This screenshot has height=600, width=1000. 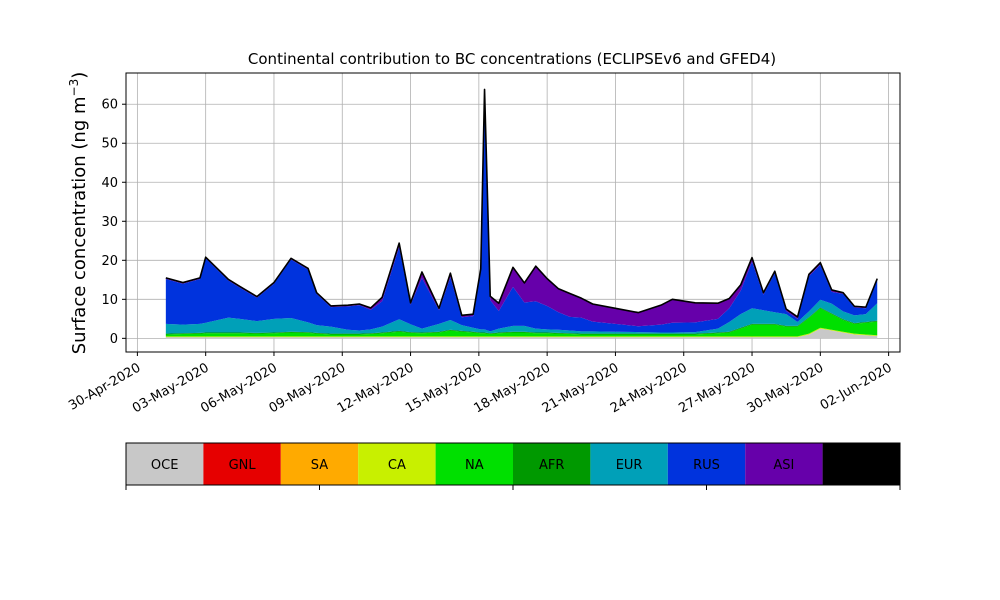 I want to click on legend-label: NA, so click(x=474, y=465).